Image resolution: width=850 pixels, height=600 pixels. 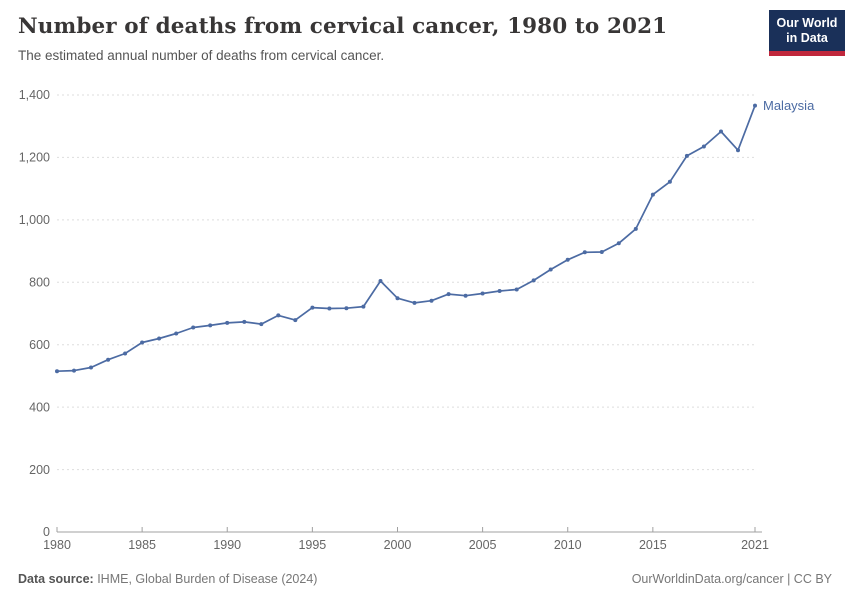 I want to click on x-tick-label: 2021, so click(x=755, y=545).